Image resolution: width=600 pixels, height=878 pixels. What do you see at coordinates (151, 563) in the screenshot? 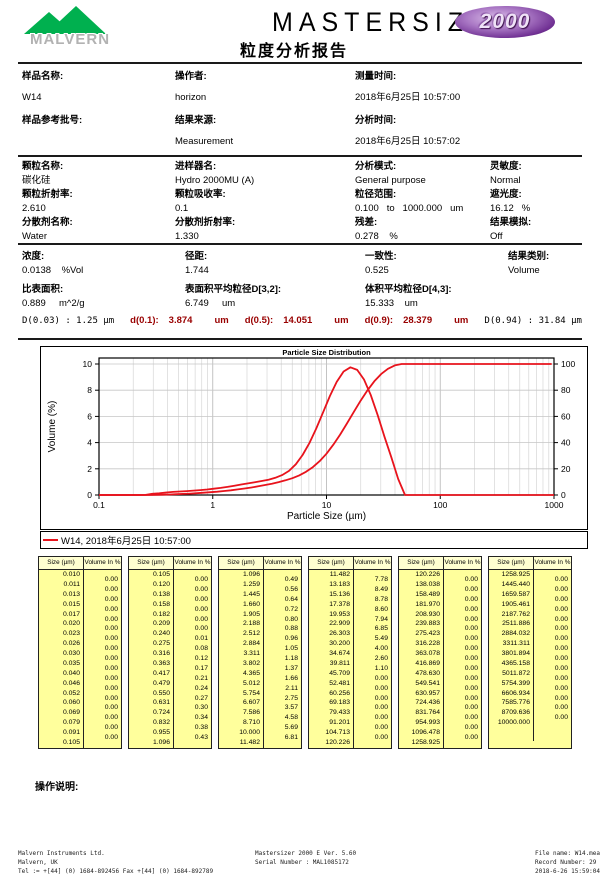
I see `column-header: Size (µm)` at bounding box center [151, 563].